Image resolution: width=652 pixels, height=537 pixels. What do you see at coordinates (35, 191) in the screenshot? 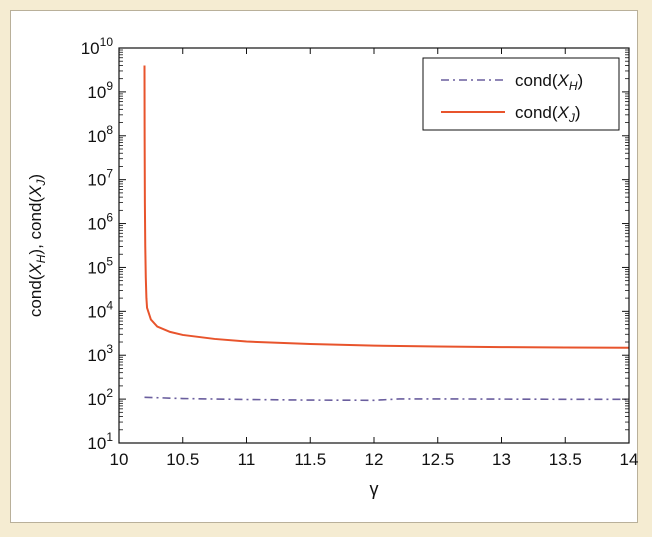
I see `y-label-var-2: X` at bounding box center [35, 191].